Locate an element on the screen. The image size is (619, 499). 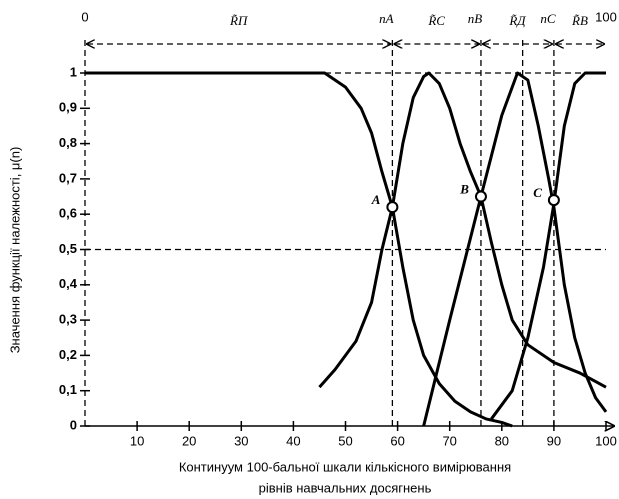
y-tick-label: 0,4 is located at coordinates (68, 283).